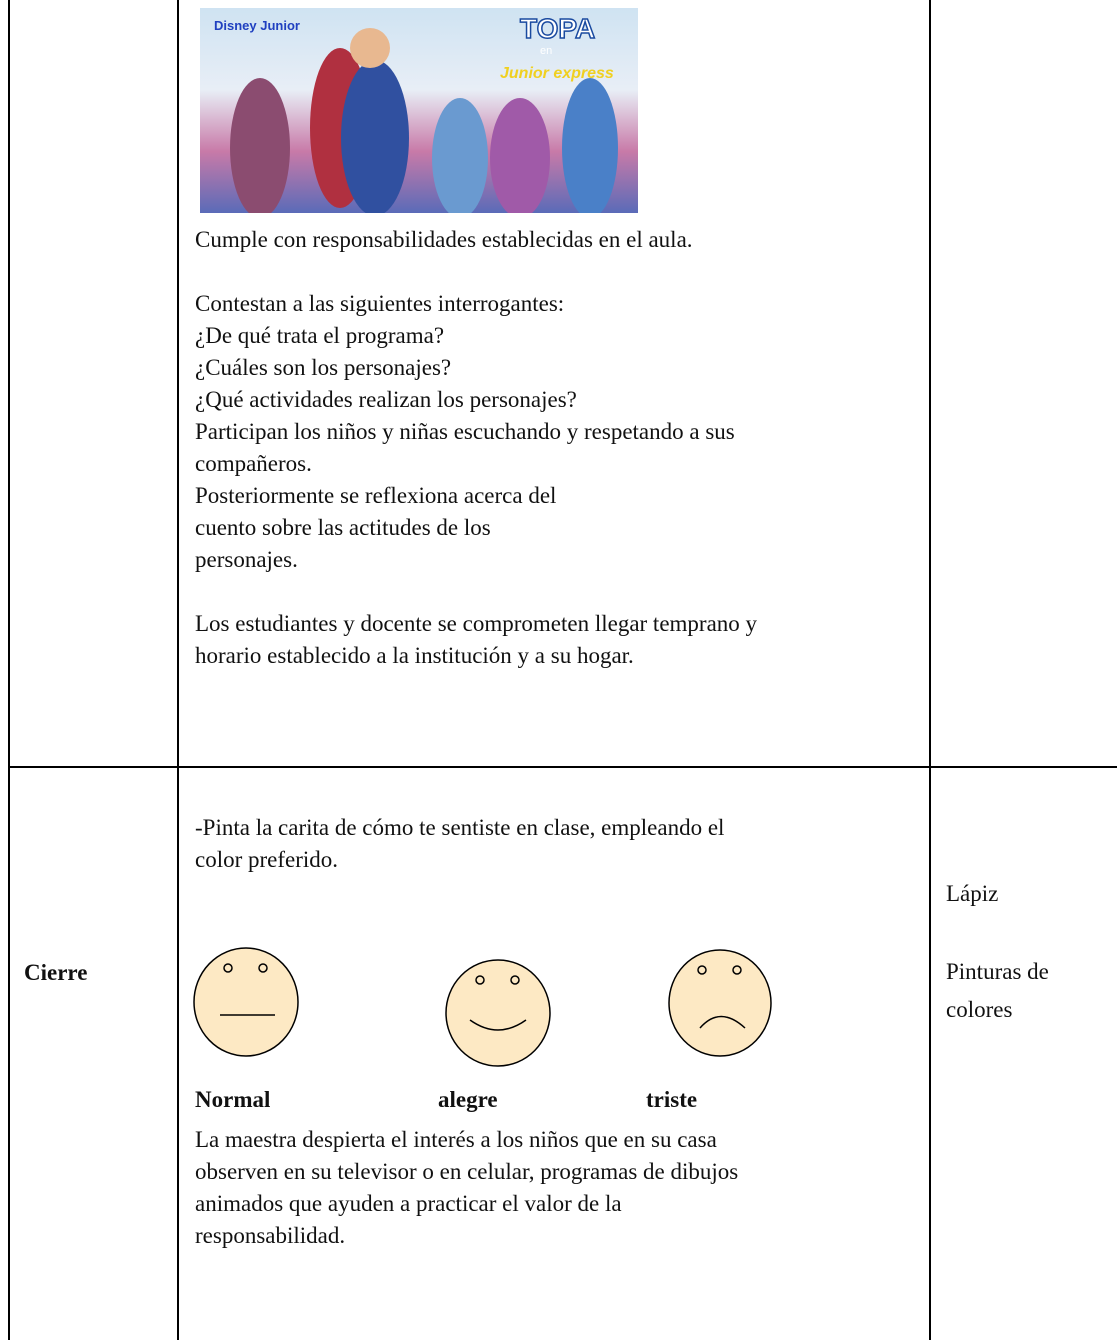  I want to click on paragraph-line: Posteriormente se reflexiona acerca del, so click(376, 495).